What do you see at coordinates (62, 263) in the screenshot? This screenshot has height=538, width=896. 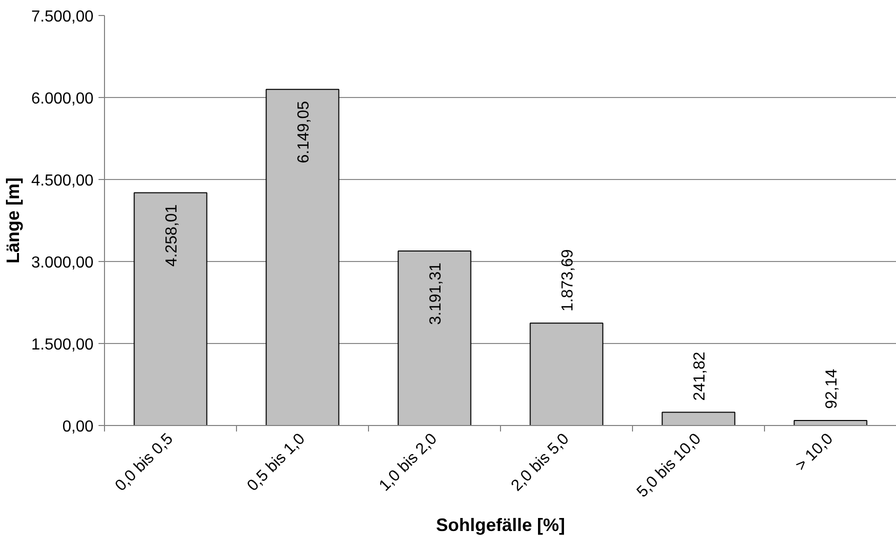 I see `y-tick-label: 3.000,00` at bounding box center [62, 263].